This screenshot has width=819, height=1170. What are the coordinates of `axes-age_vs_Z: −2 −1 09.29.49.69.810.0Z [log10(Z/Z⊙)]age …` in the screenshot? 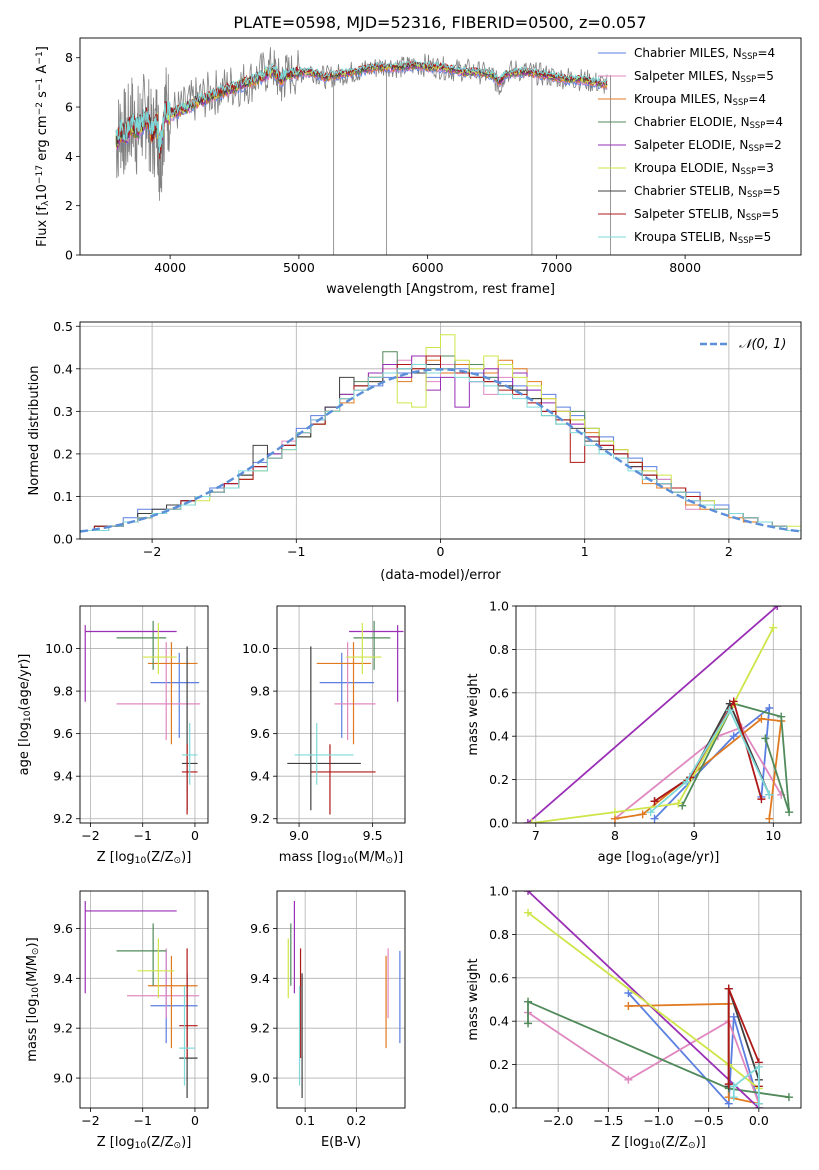 It's located at (113, 735).